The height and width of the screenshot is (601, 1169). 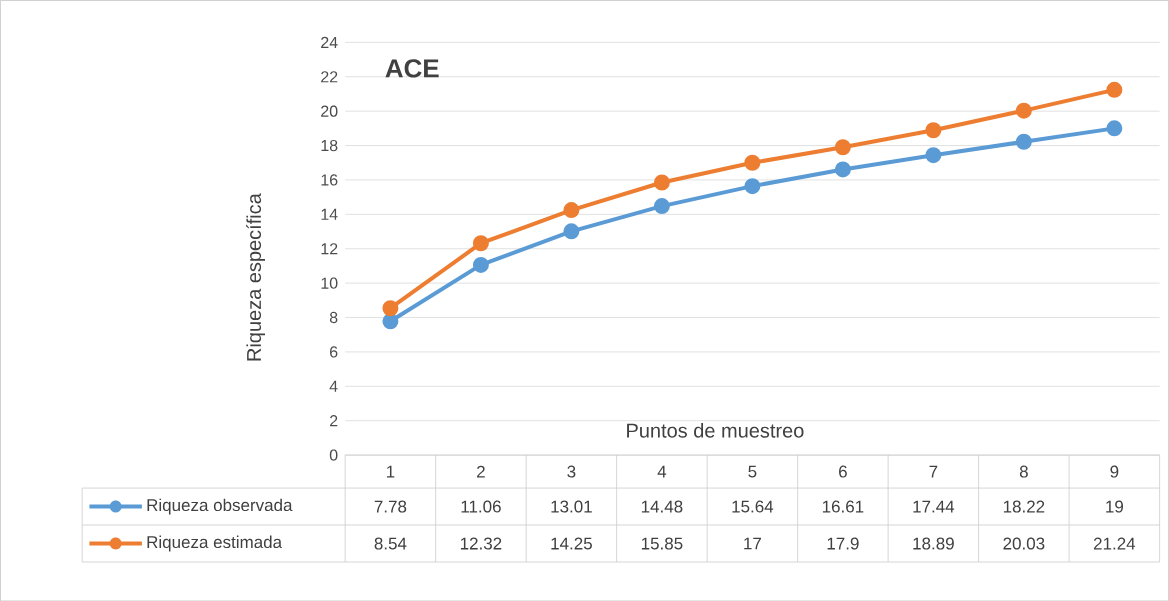 I want to click on x-tick-label: 8, so click(x=1023, y=471).